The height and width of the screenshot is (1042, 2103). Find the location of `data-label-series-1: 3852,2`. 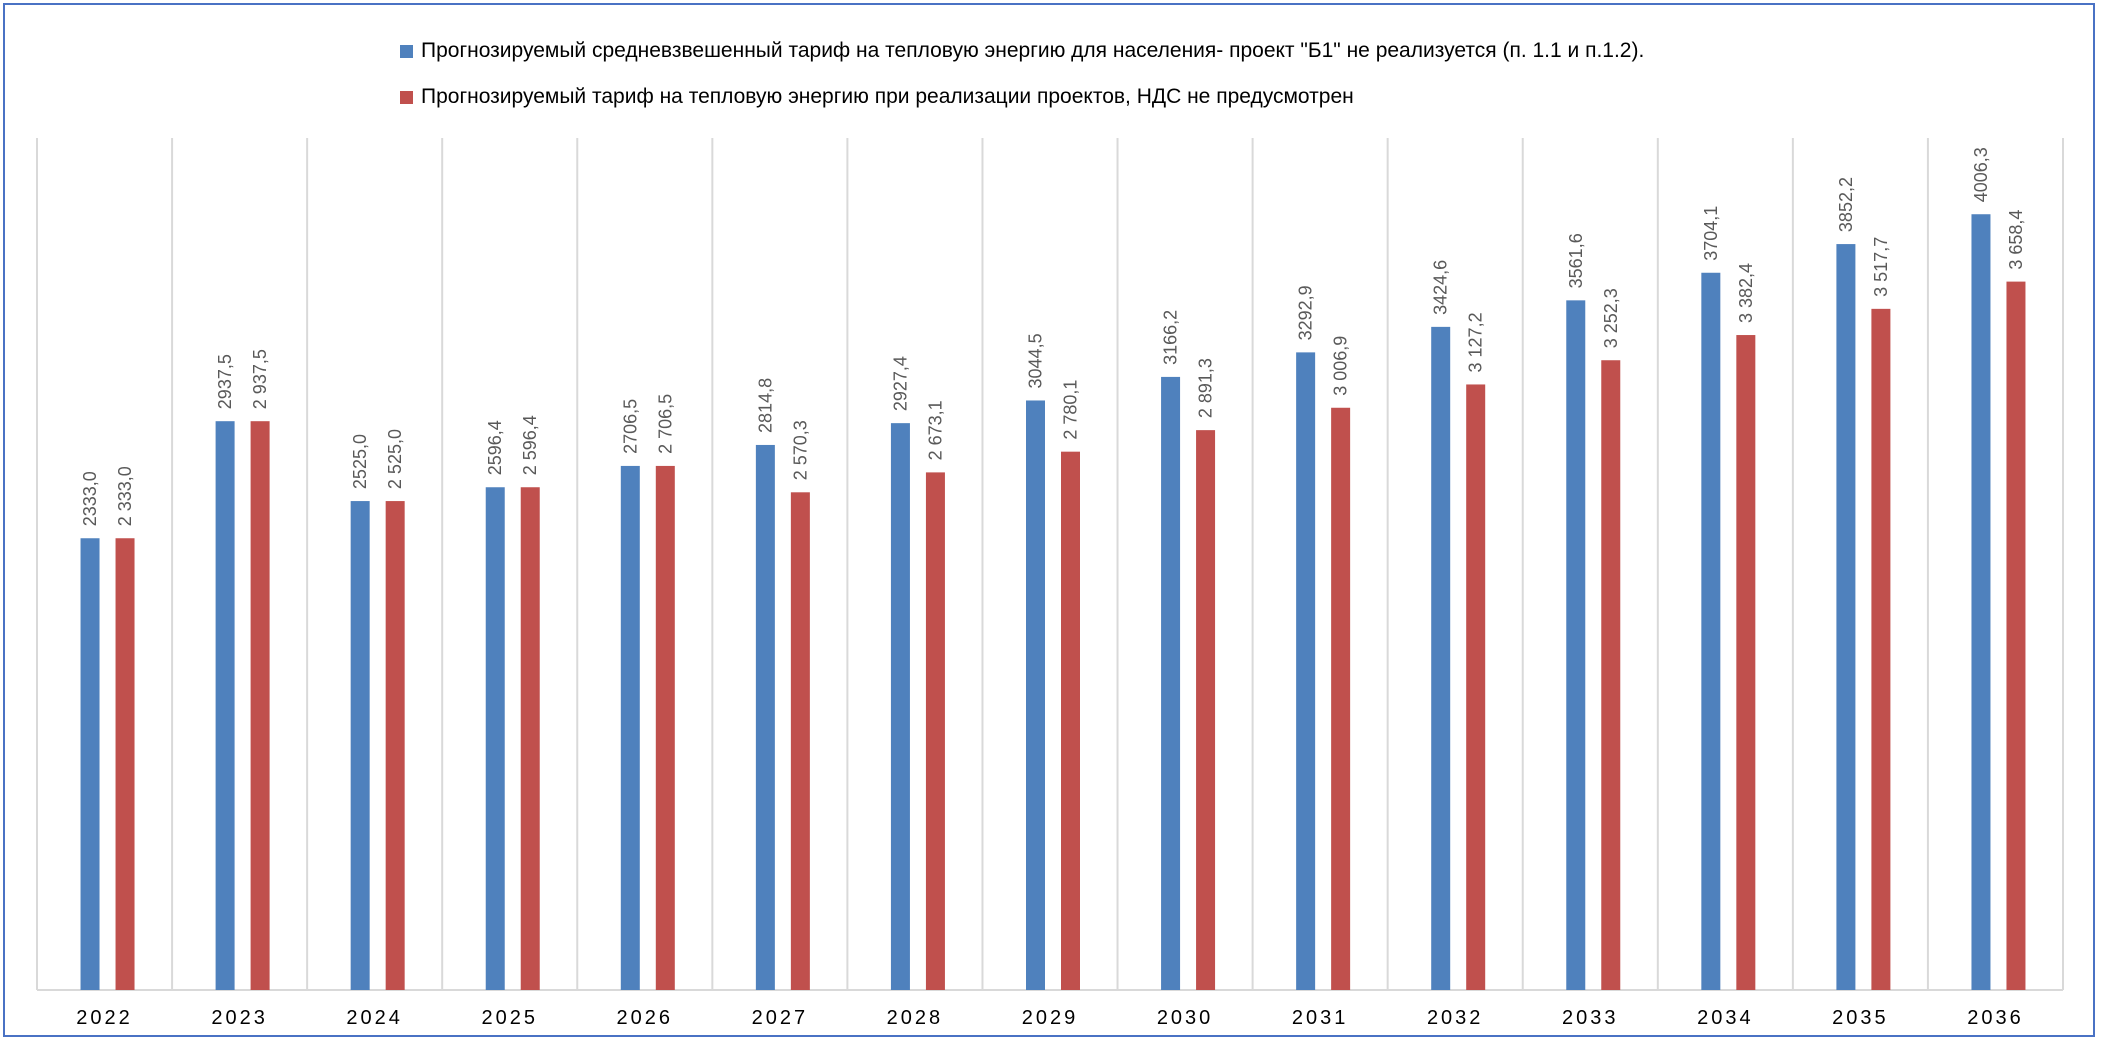

data-label-series-1: 3852,2 is located at coordinates (1846, 204).